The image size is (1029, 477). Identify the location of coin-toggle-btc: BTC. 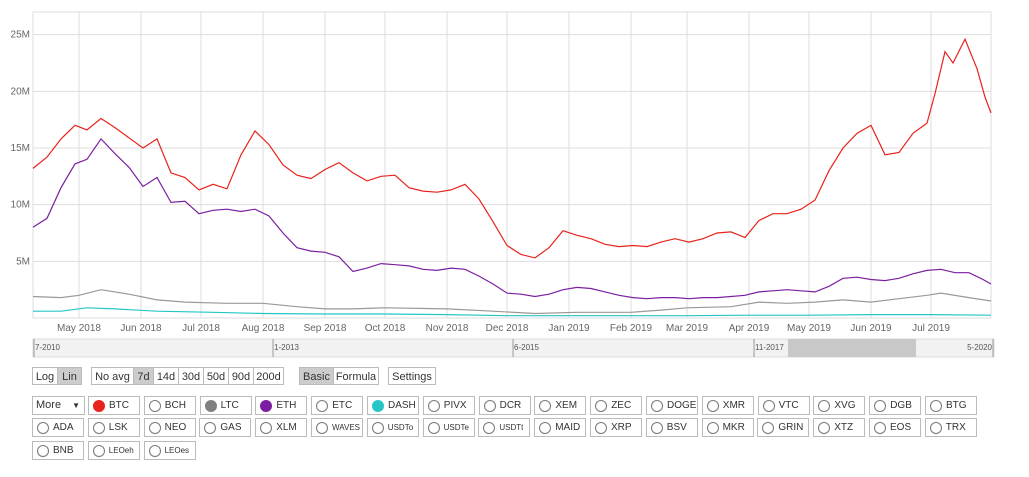
(114, 405).